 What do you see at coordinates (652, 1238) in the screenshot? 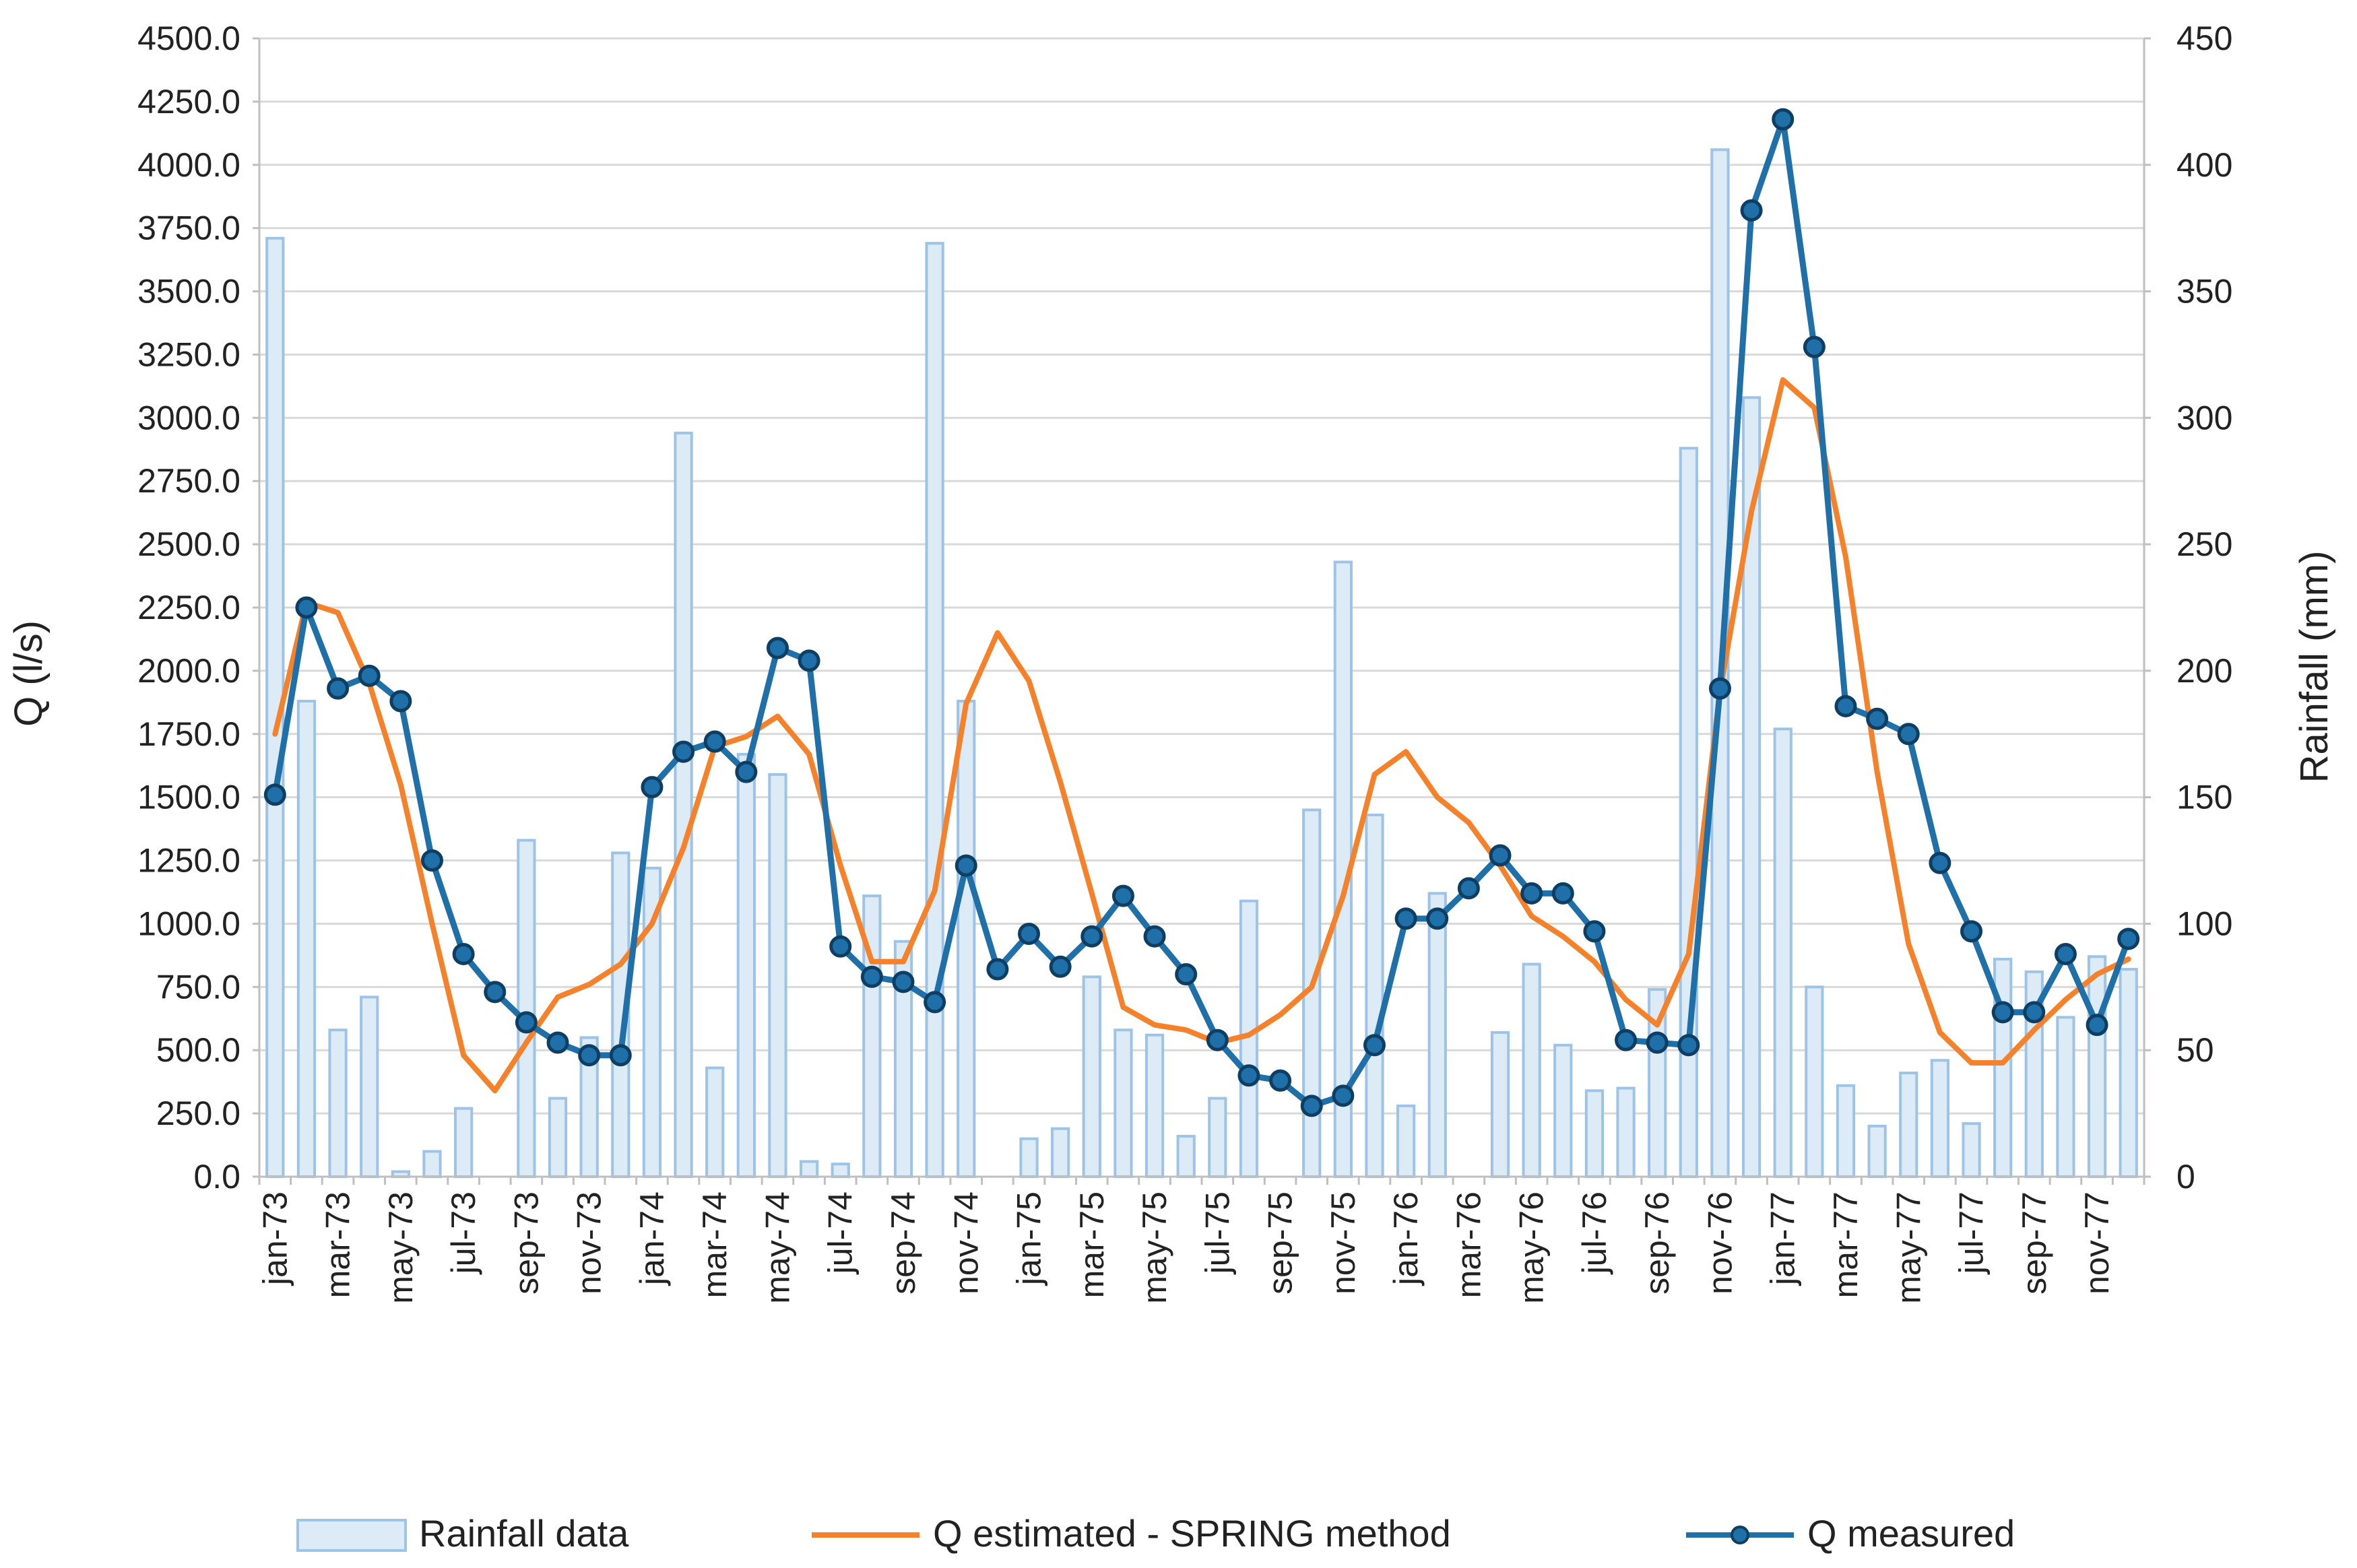
I see `x-tick-label: jan-74` at bounding box center [652, 1238].